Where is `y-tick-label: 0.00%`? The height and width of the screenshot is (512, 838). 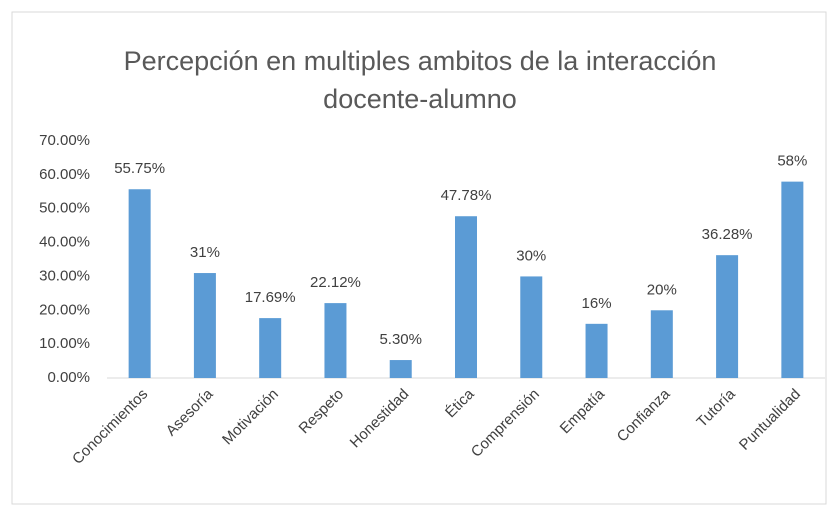 y-tick-label: 0.00% is located at coordinates (68, 377).